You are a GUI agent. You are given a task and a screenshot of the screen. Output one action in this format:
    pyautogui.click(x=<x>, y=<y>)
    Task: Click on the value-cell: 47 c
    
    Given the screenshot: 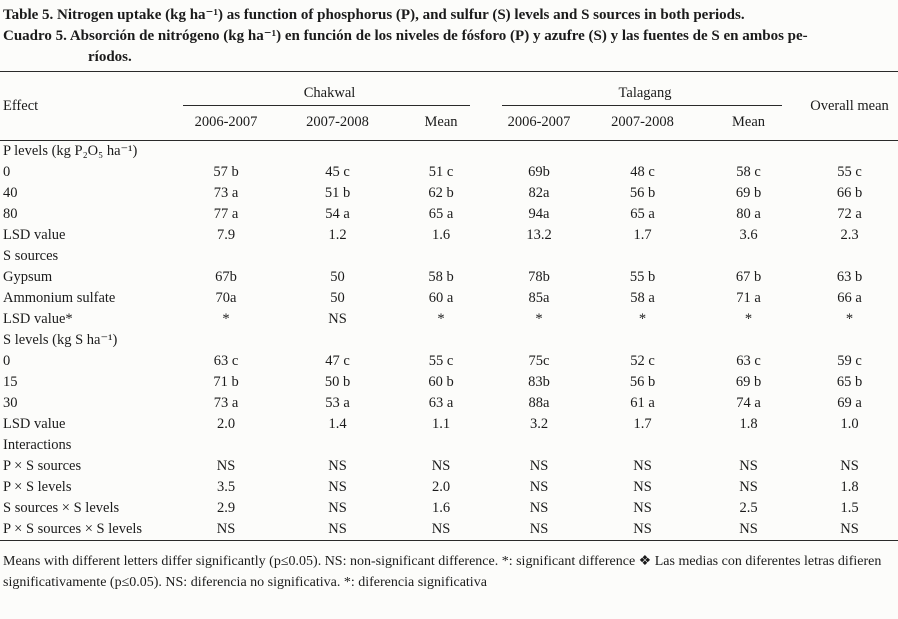 What is the action you would take?
    pyautogui.click(x=337, y=361)
    